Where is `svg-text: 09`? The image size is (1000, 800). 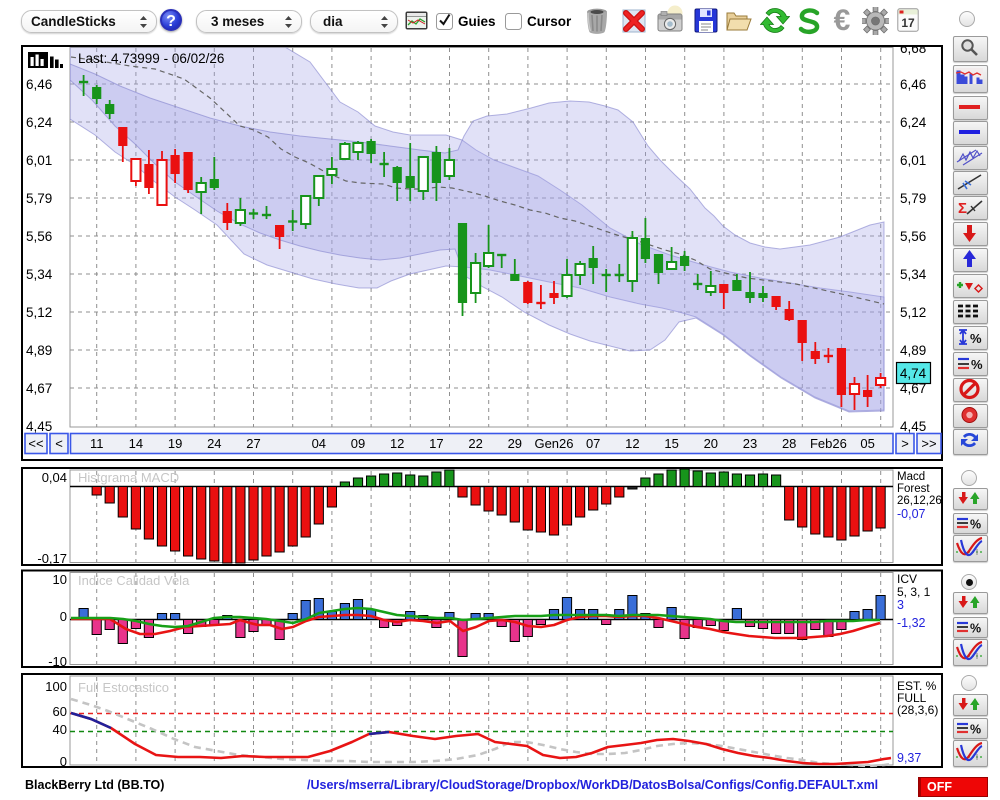 svg-text: 09 is located at coordinates (358, 443).